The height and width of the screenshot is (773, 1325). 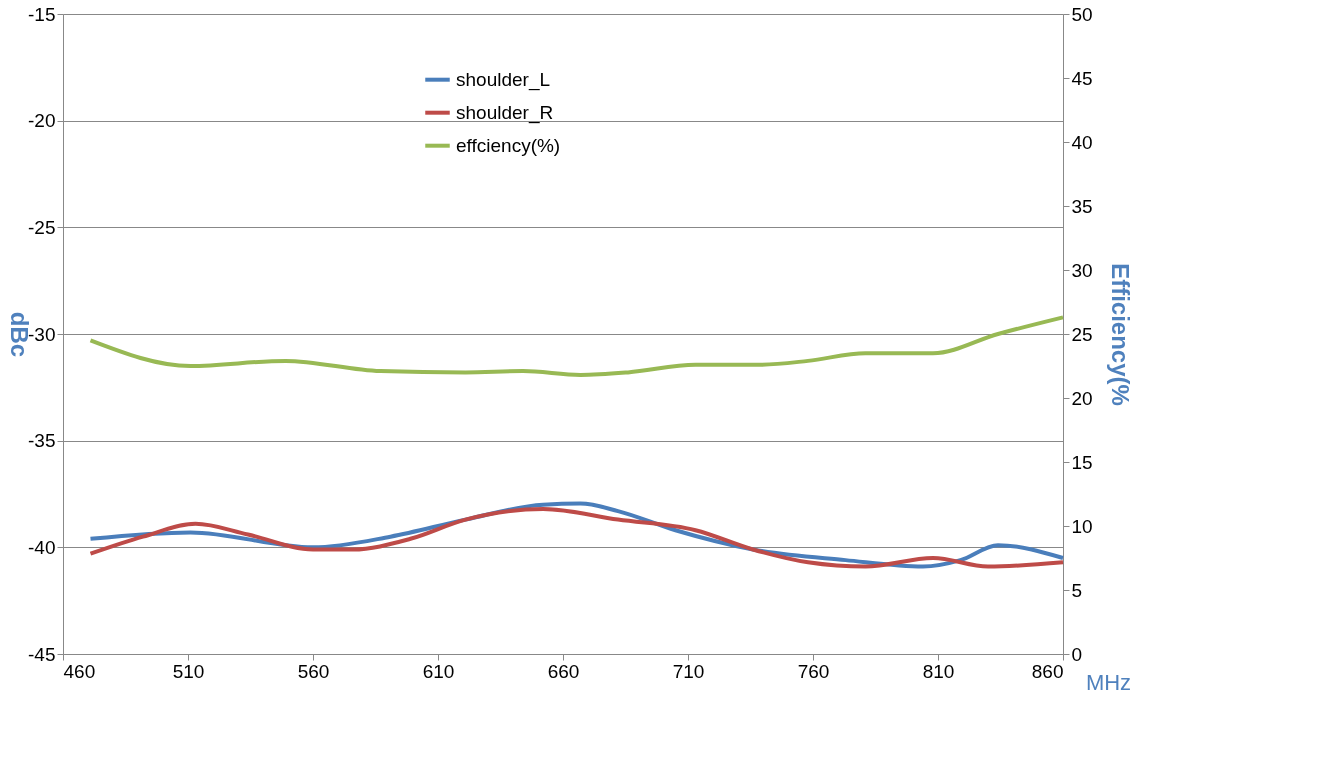 What do you see at coordinates (42, 14) in the screenshot?
I see `y-tick-label: -15` at bounding box center [42, 14].